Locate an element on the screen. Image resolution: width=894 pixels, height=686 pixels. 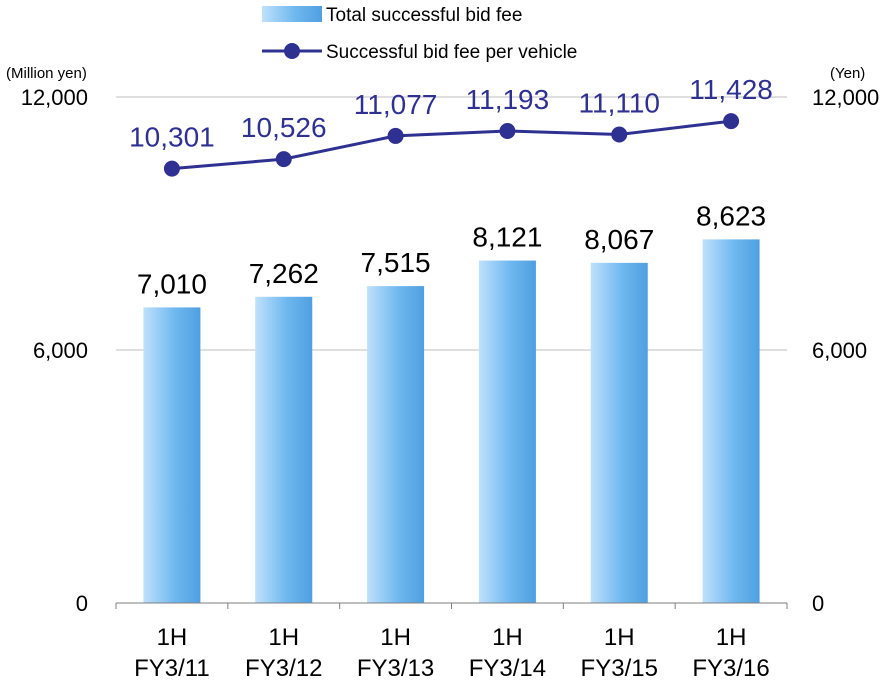
bar-data-label: 8,067 is located at coordinates (619, 239).